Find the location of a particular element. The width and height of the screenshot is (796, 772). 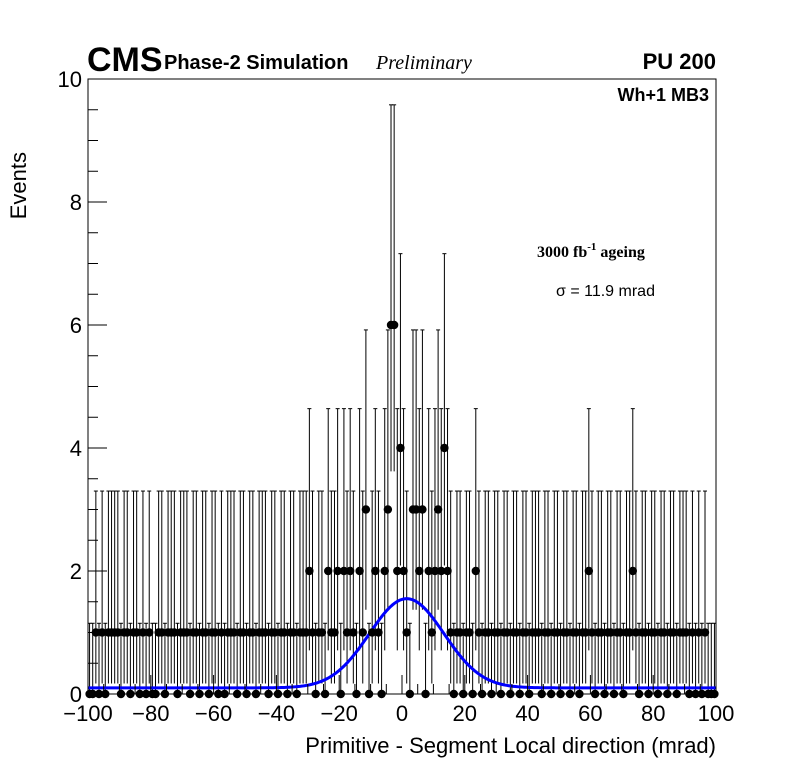

x-tick-label: 20 is located at coordinates (465, 713).